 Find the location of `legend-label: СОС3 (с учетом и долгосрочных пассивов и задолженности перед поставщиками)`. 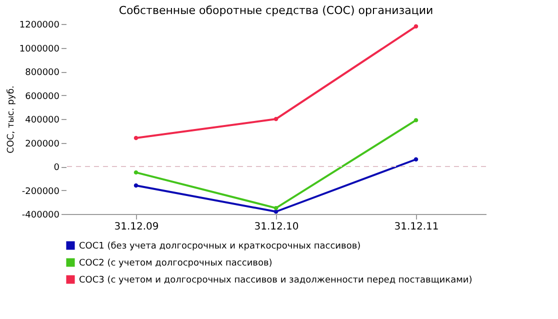

legend-label: СОС3 (с учетом и долгосрочных пассивов и задолженности перед поставщиками) is located at coordinates (275, 281).